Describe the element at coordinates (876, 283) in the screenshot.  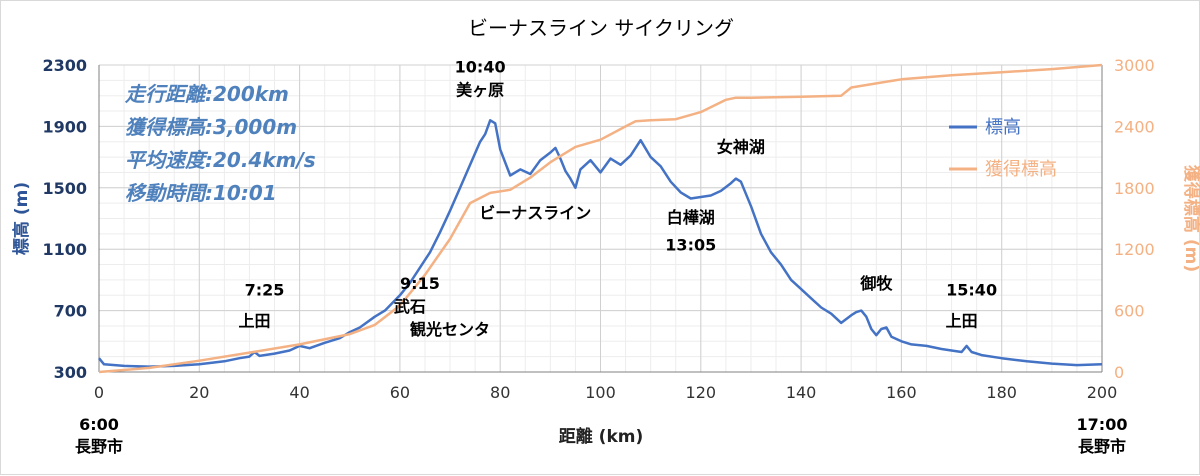
I see `annotation-label: 御牧` at that location.